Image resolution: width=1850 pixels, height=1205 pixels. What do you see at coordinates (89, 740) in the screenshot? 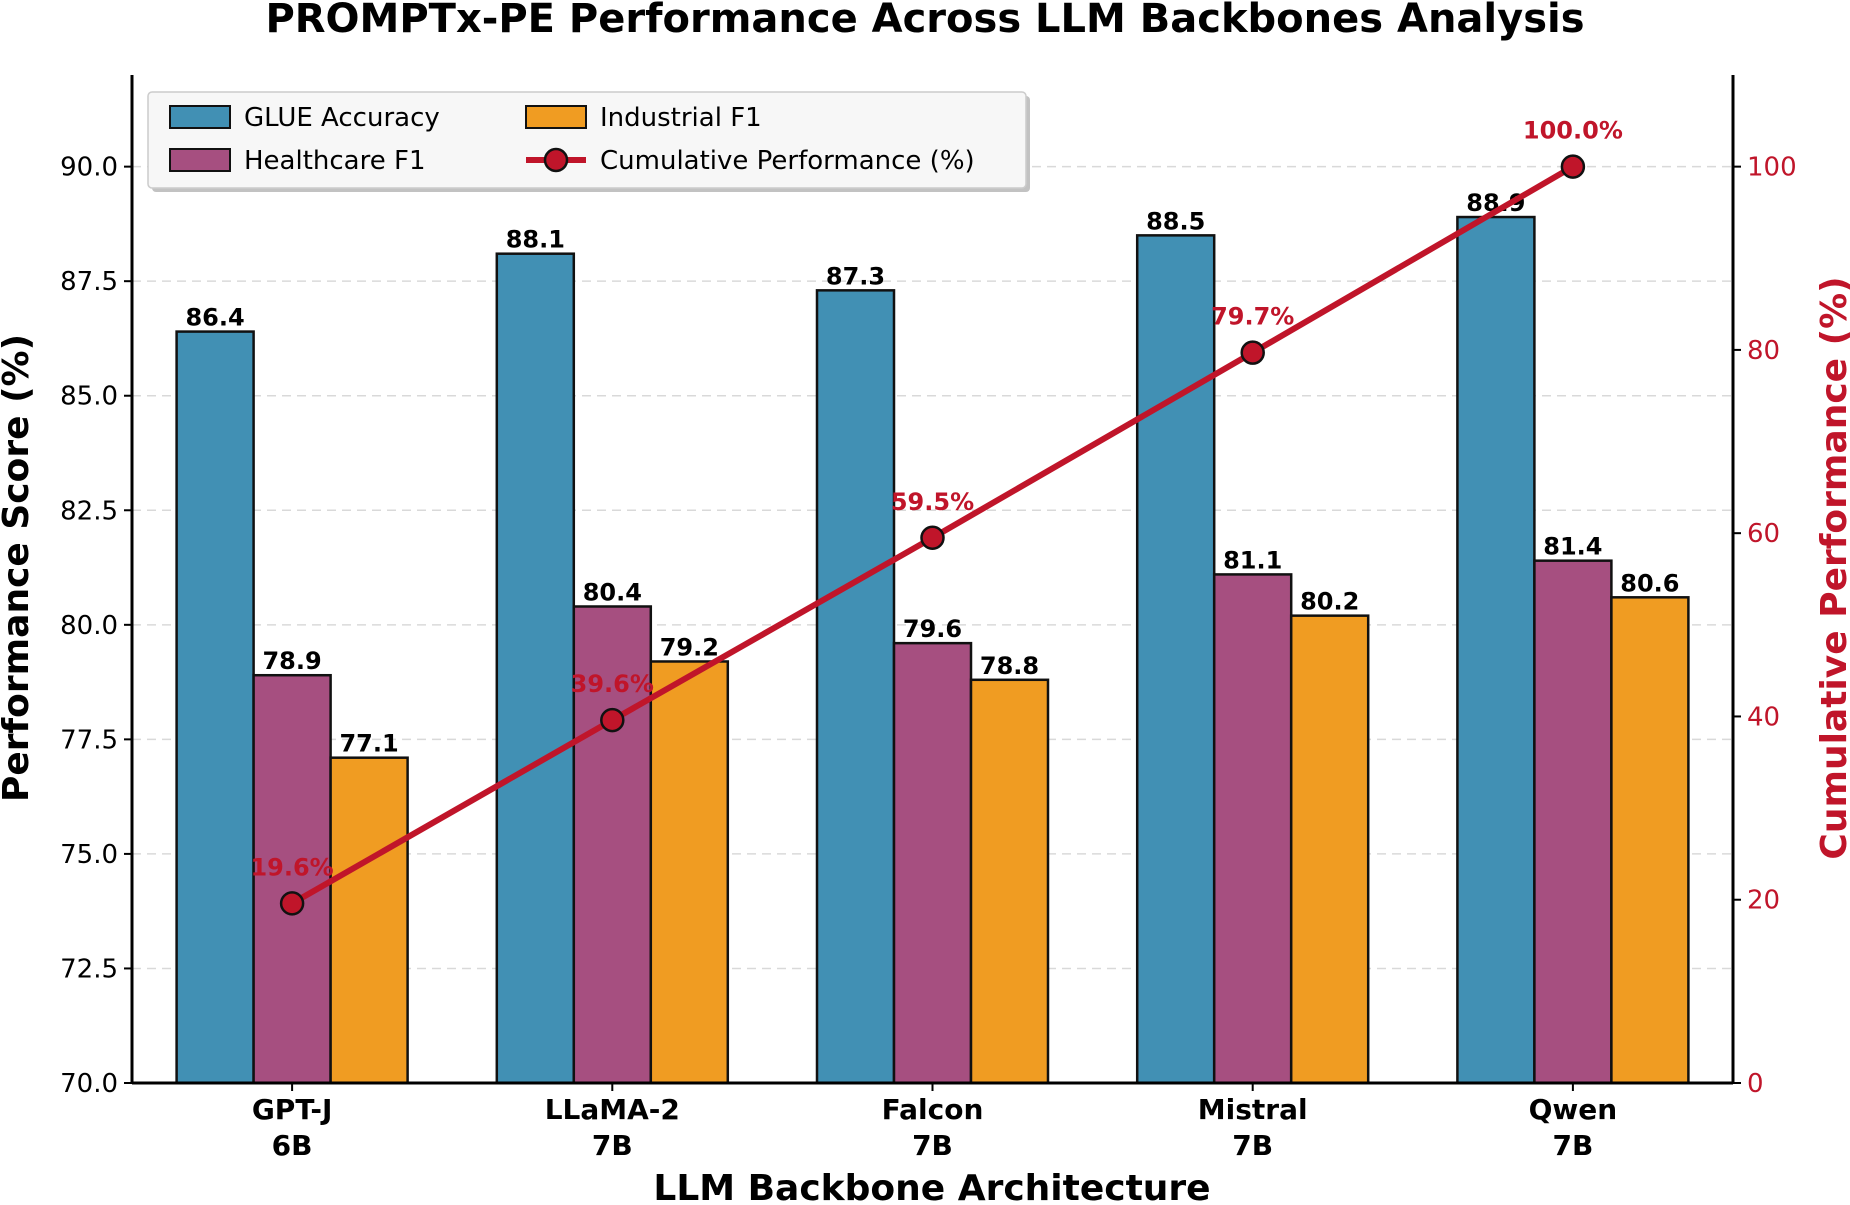
I see `y-tick-label: 77.5` at bounding box center [89, 740].